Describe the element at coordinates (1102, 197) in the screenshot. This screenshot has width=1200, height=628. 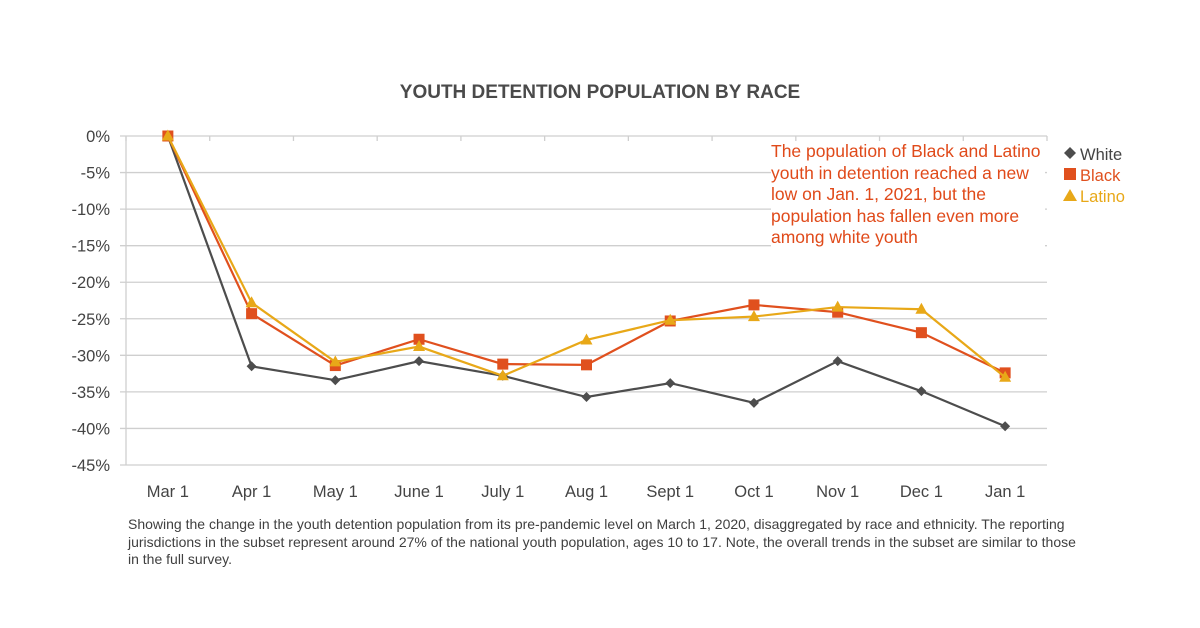
I see `legend-label-latino: Latino` at that location.